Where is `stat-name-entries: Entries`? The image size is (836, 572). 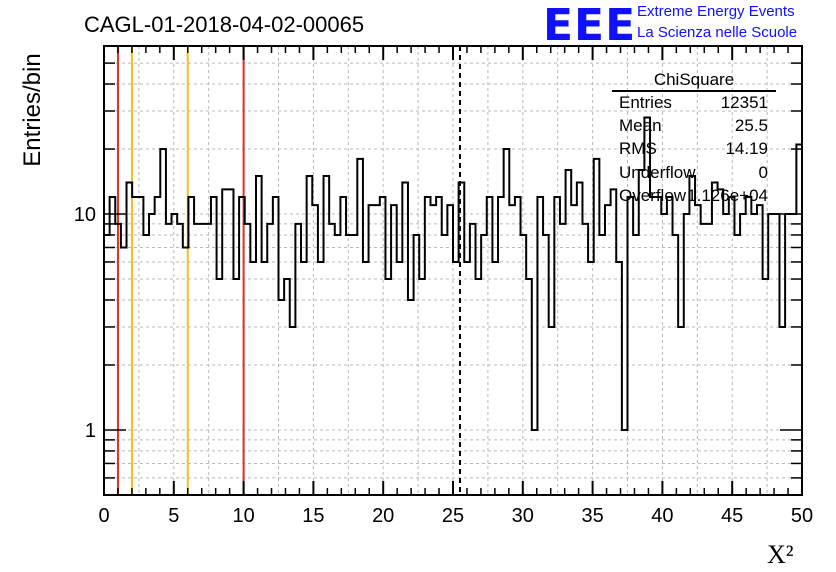
stat-name-entries: Entries is located at coordinates (645, 102).